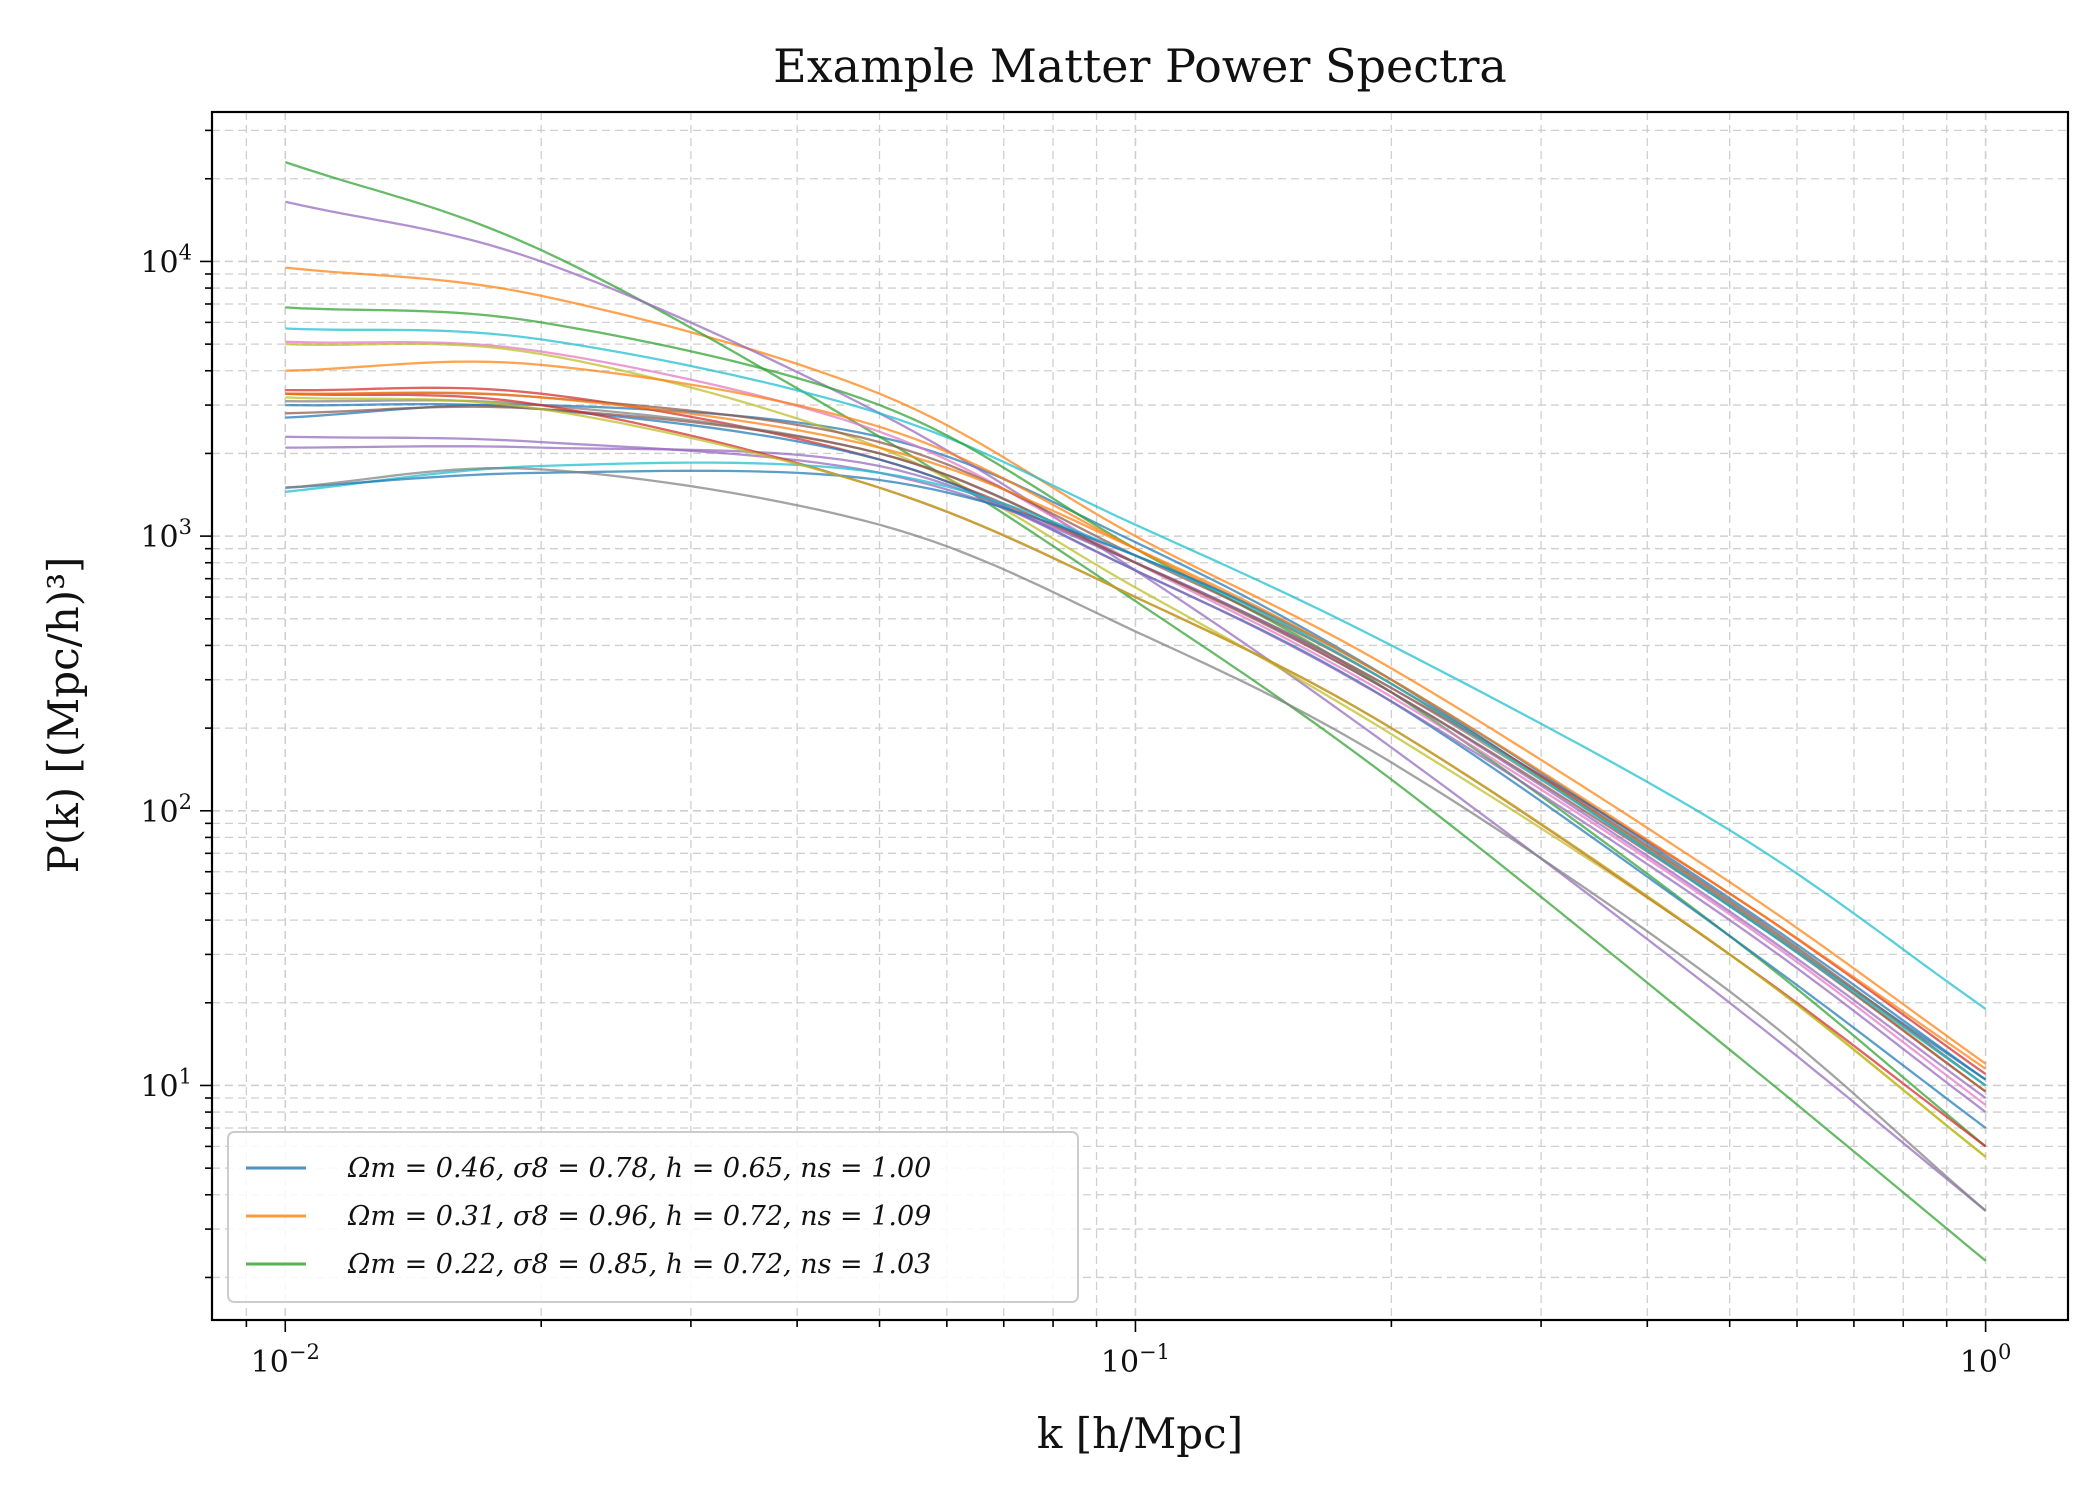 The image size is (2100, 1500). What do you see at coordinates (166, 810) in the screenshot?
I see `y-tick-label: 10²` at bounding box center [166, 810].